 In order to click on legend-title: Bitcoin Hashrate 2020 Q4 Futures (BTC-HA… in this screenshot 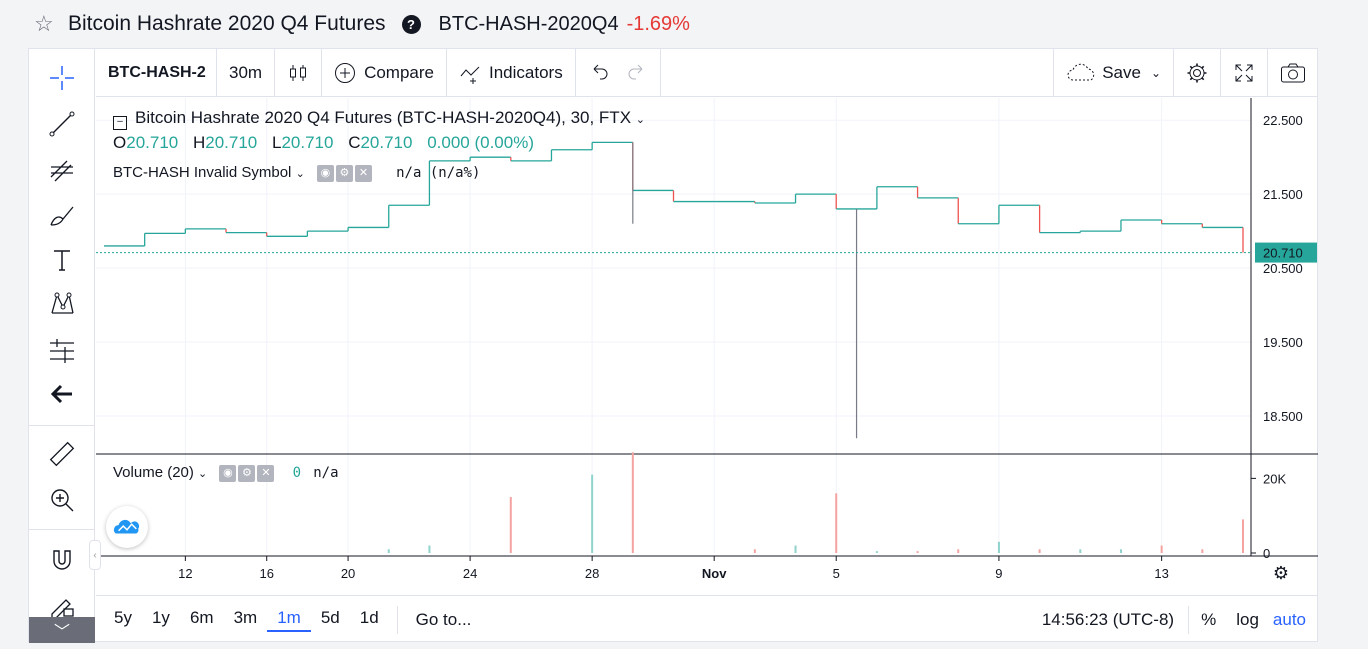, I will do `click(383, 117)`.